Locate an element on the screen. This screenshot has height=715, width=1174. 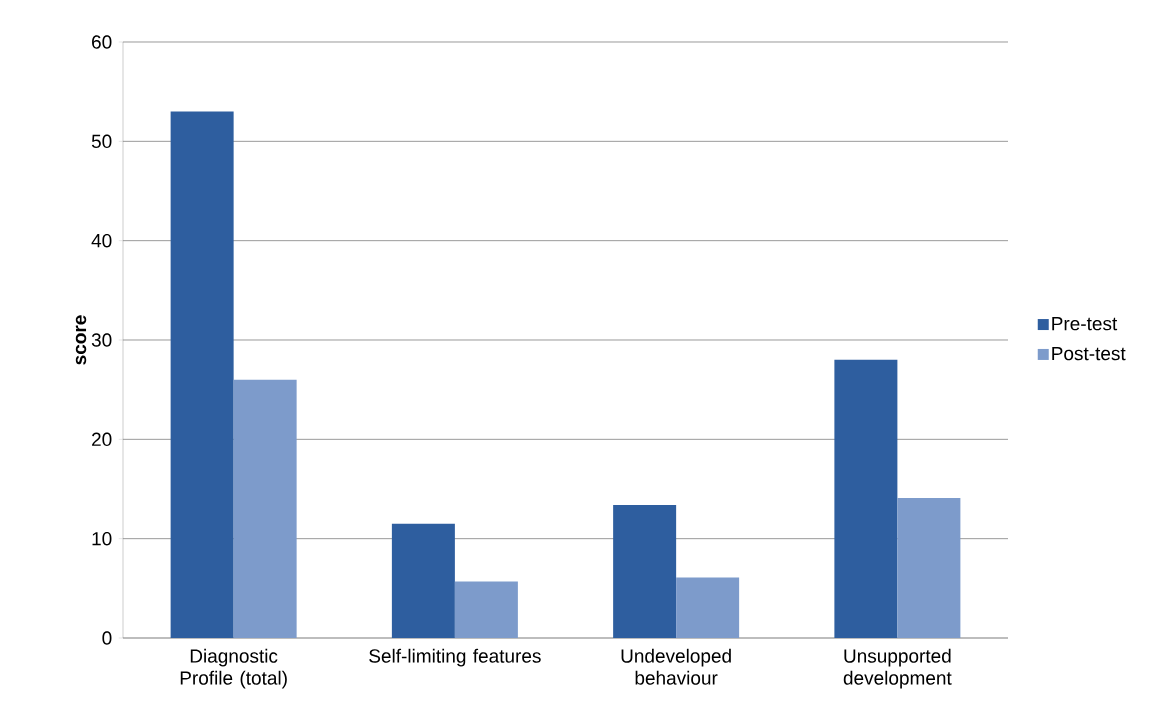
y-tick-label: 20 is located at coordinates (102, 439).